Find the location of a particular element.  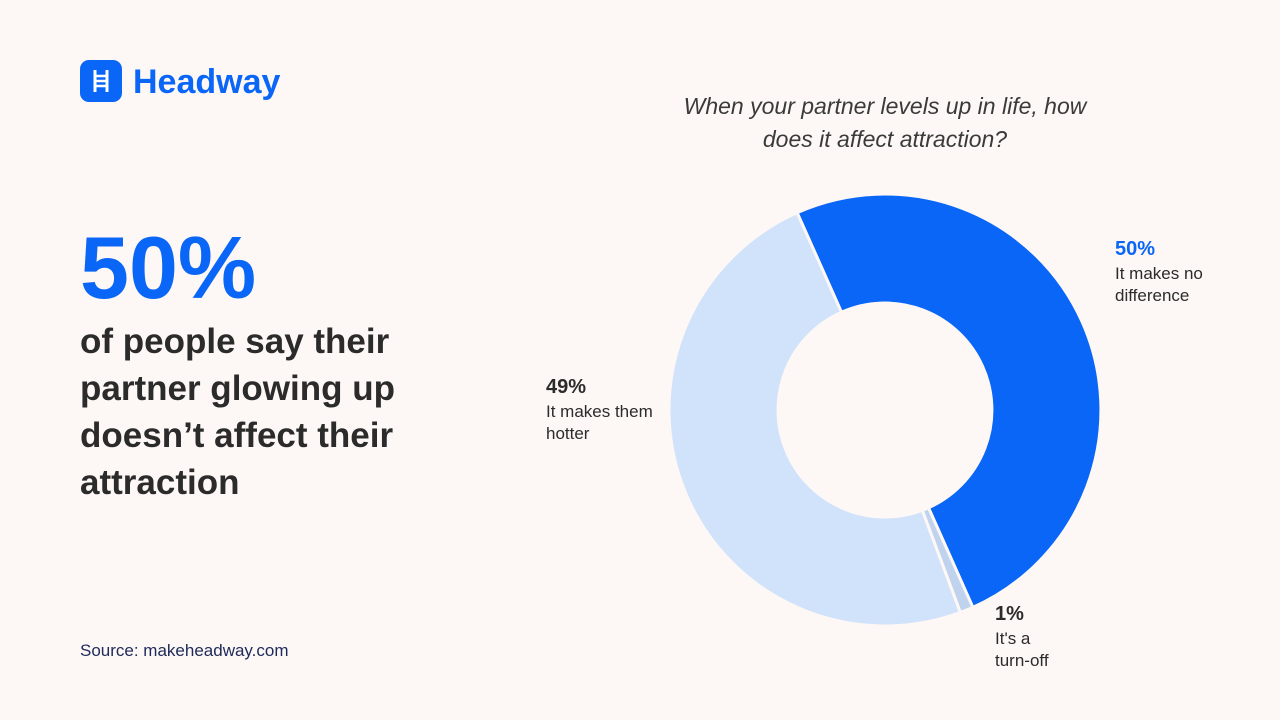

value-label: 1% is located at coordinates (1009, 614).